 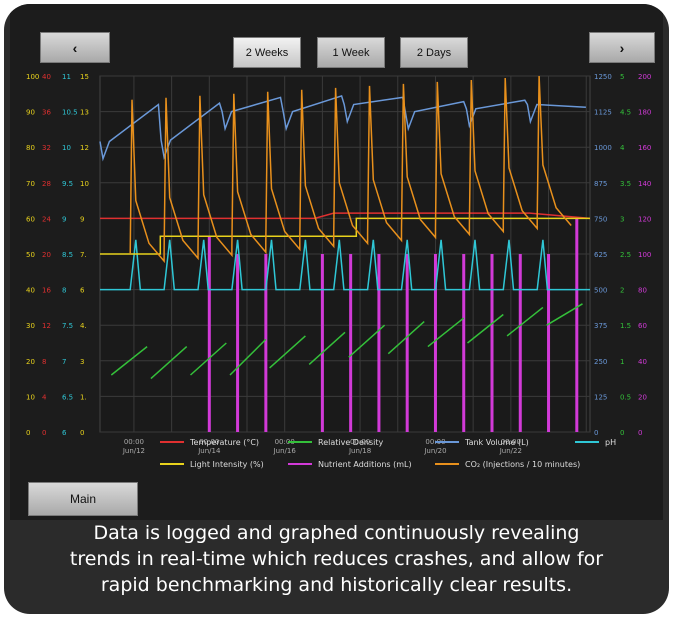 I want to click on y-tick-label: 90, so click(x=30, y=113).